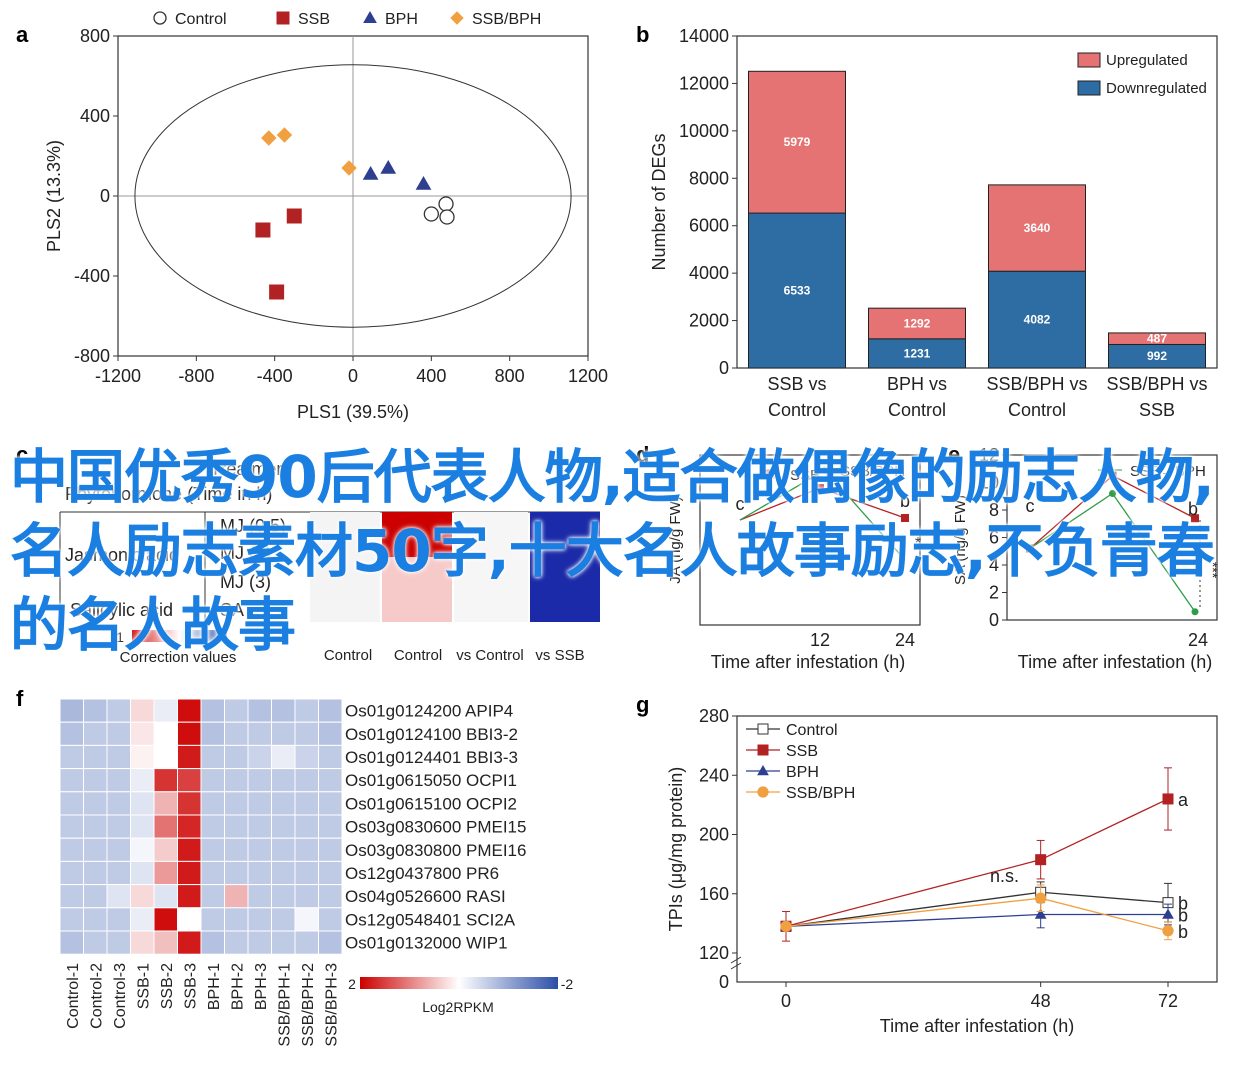  What do you see at coordinates (435, 827) in the screenshot?
I see `row-label: Os03g0830600 PMEI15` at bounding box center [435, 827].